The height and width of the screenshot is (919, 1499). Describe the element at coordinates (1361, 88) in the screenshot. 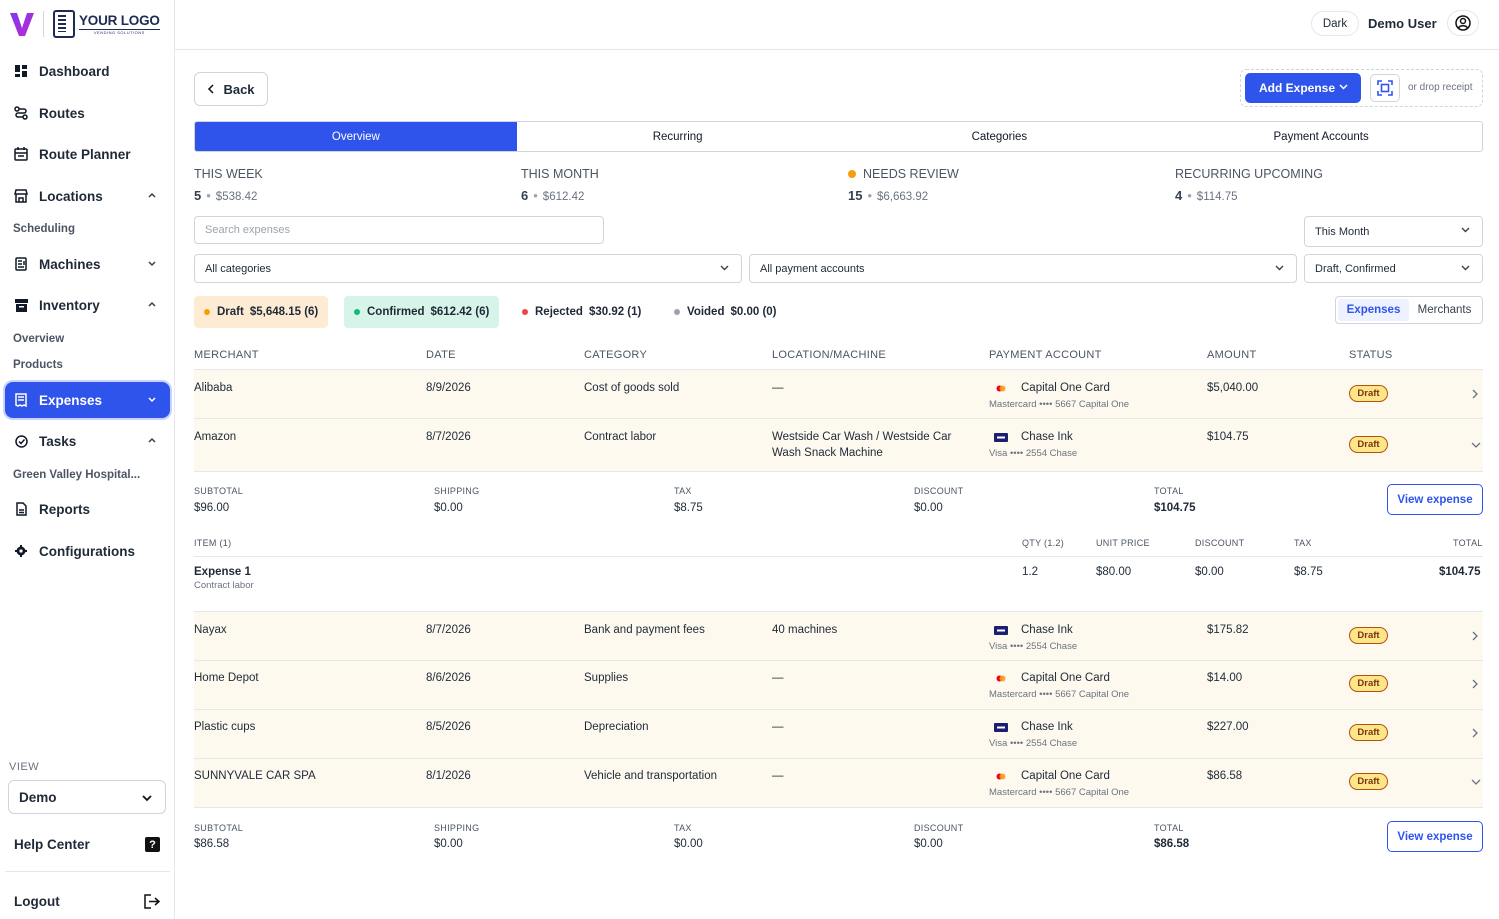

I see `receipt-drop-zone` at that location.